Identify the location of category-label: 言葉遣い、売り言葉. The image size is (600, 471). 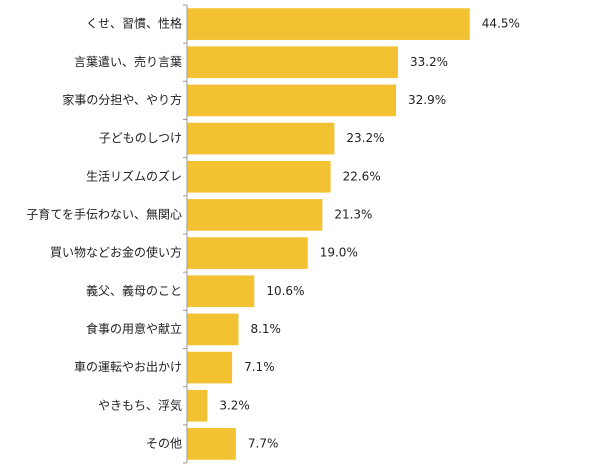
(128, 61).